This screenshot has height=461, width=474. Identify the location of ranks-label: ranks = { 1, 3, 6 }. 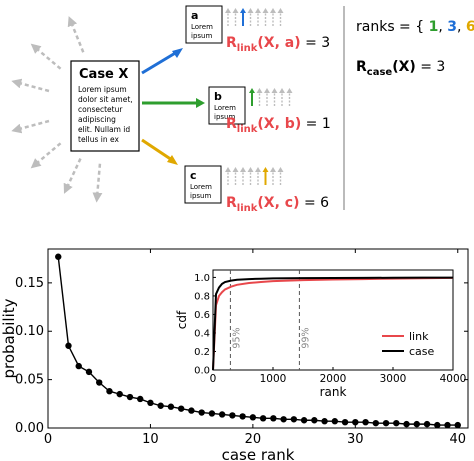
(415, 27).